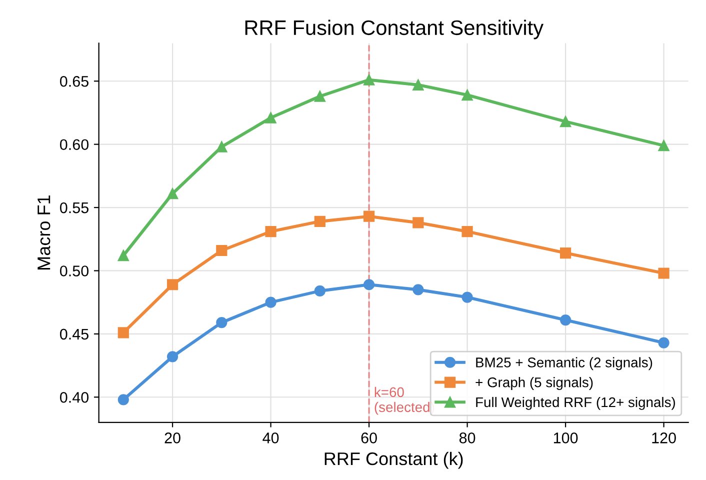 This screenshot has width=706, height=480. I want to click on ref-line-label: k=60 (selected), so click(404, 400).